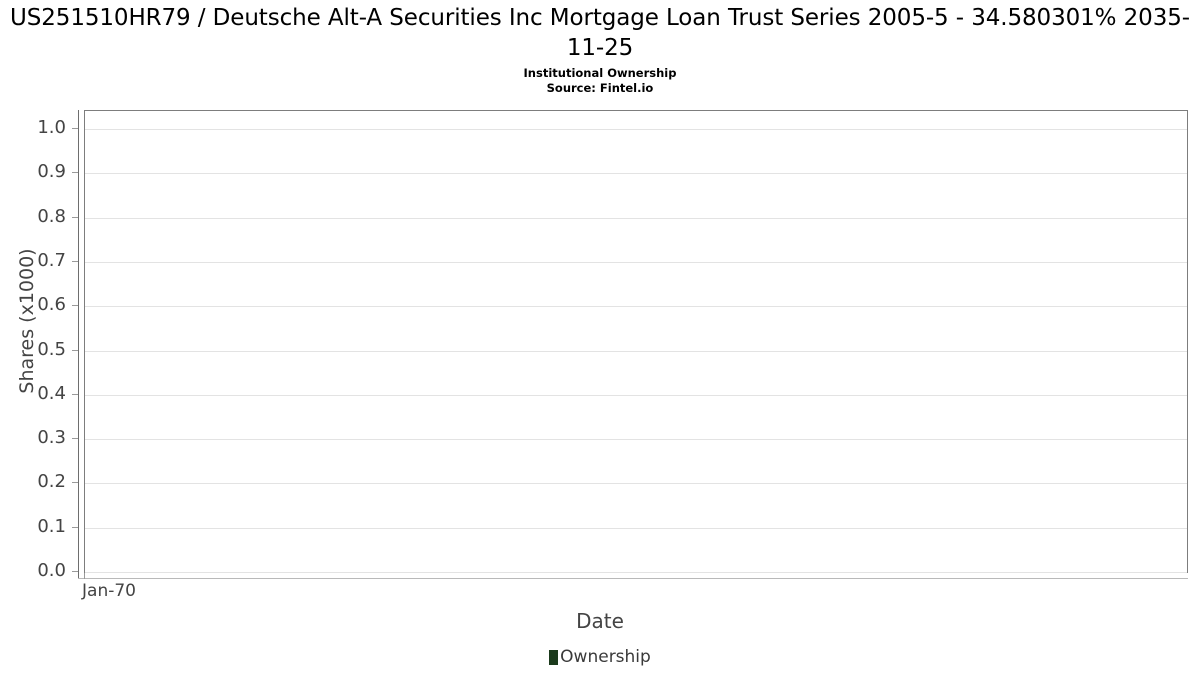 The height and width of the screenshot is (675, 1200). What do you see at coordinates (27, 321) in the screenshot?
I see `y-axis-label: Shares (x1000)` at bounding box center [27, 321].